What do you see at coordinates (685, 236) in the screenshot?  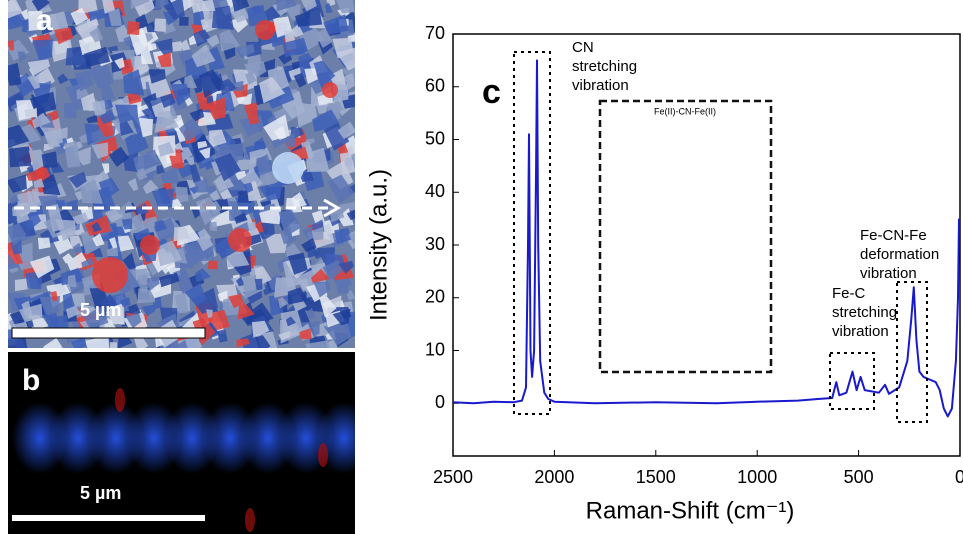 I see `inset-frame` at bounding box center [685, 236].